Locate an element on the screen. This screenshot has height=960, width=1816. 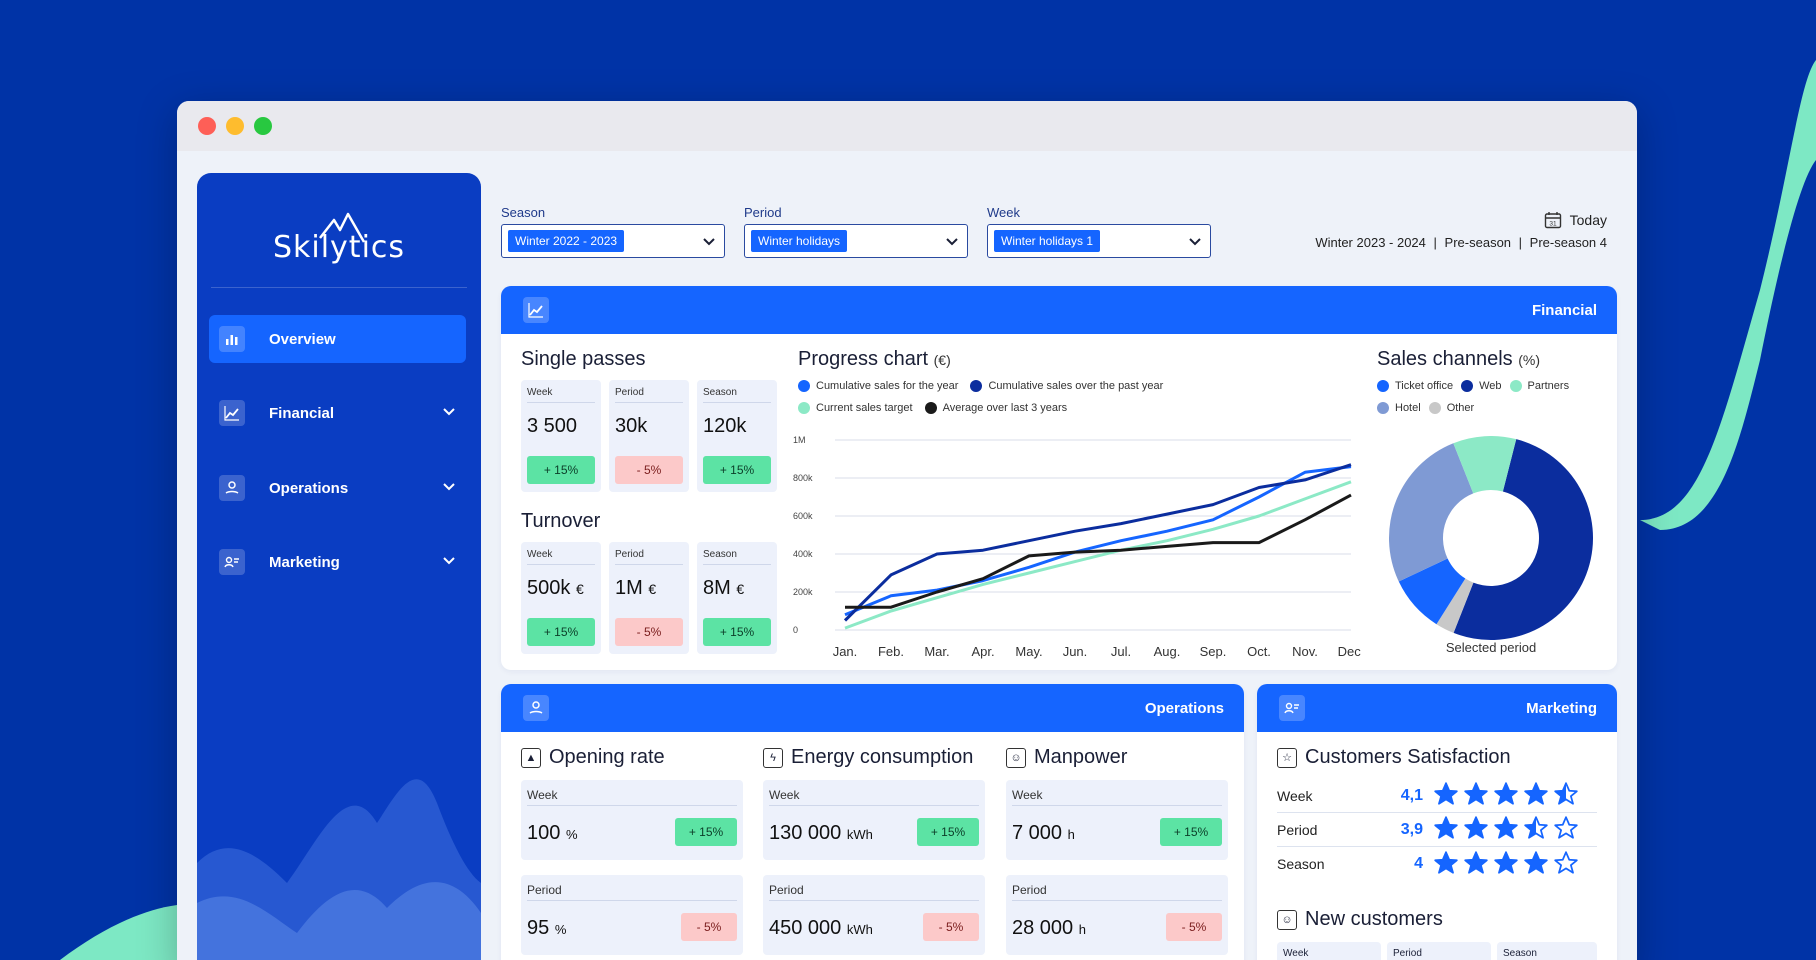
energy-period-card: Period 450 000 kWh - 5% is located at coordinates (874, 915).